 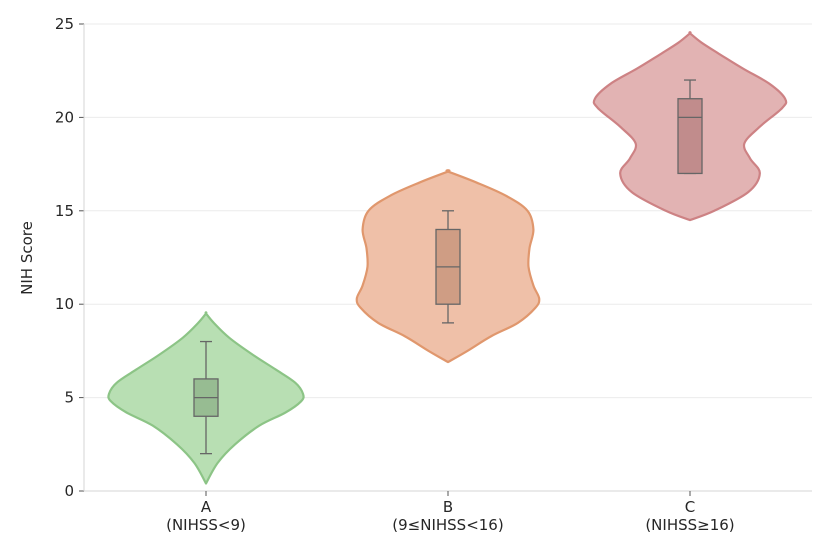 What do you see at coordinates (689, 525) in the screenshot?
I see `x-tick-sublabel: (NIHSS≥16)` at bounding box center [689, 525].